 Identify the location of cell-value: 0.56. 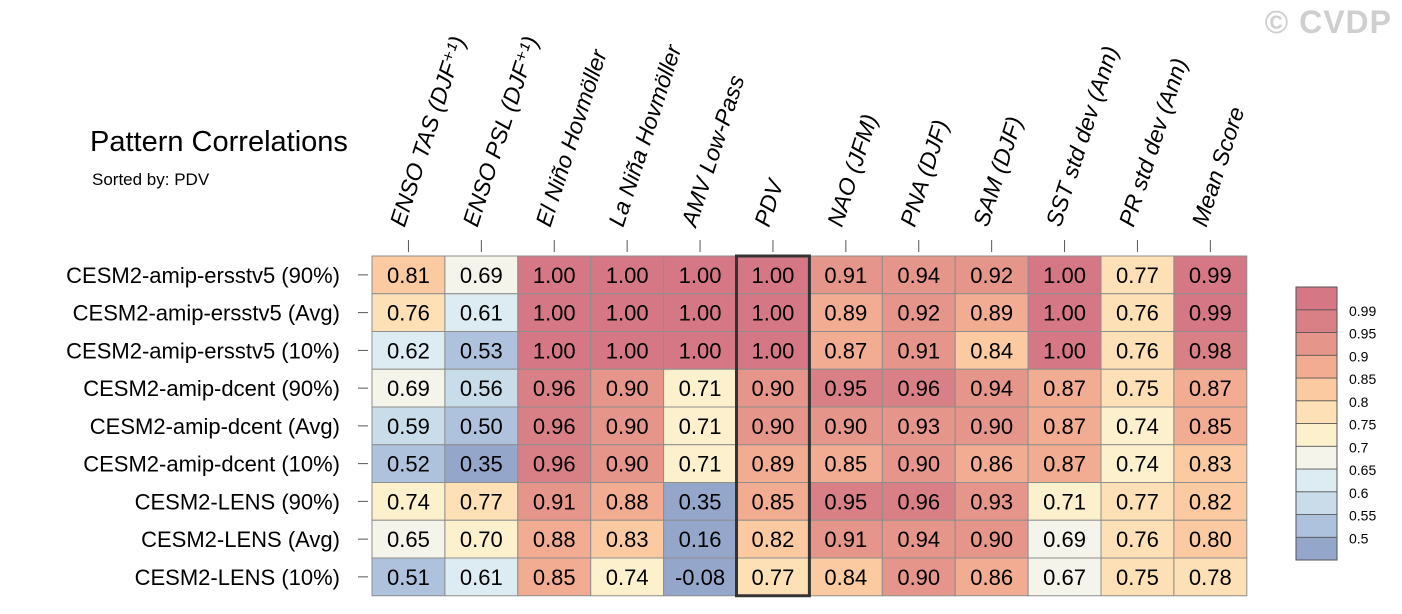
(481, 388).